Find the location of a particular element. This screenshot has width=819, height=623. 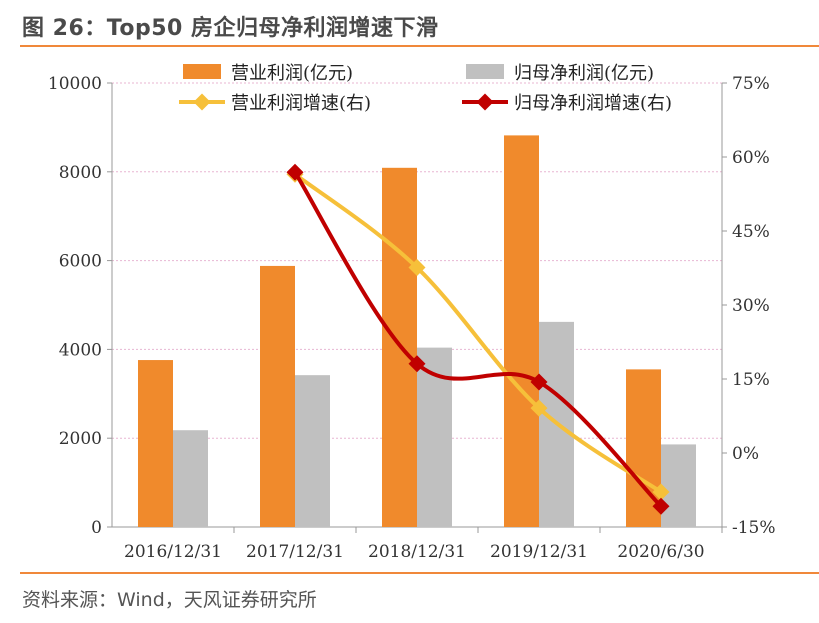

x-tick-label: 2019/12/31 is located at coordinates (539, 552).